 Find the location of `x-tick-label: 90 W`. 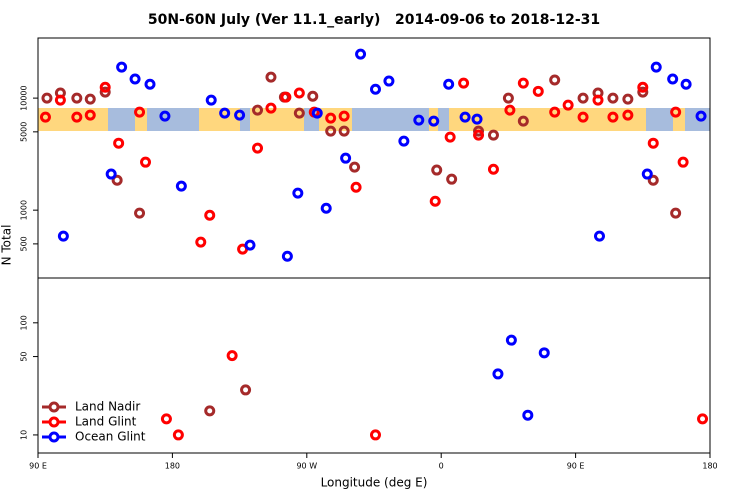

x-tick-label: 90 W is located at coordinates (306, 466).